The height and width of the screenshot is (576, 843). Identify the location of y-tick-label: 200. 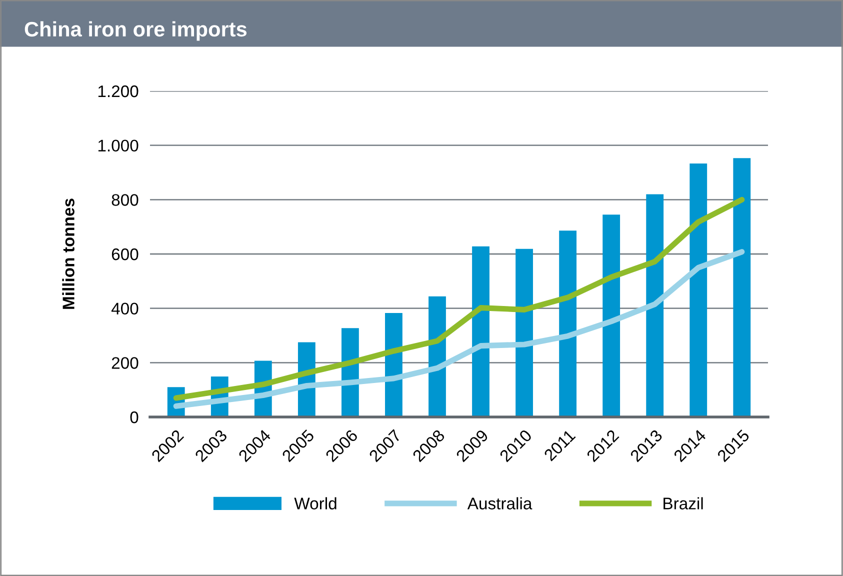
(125, 363).